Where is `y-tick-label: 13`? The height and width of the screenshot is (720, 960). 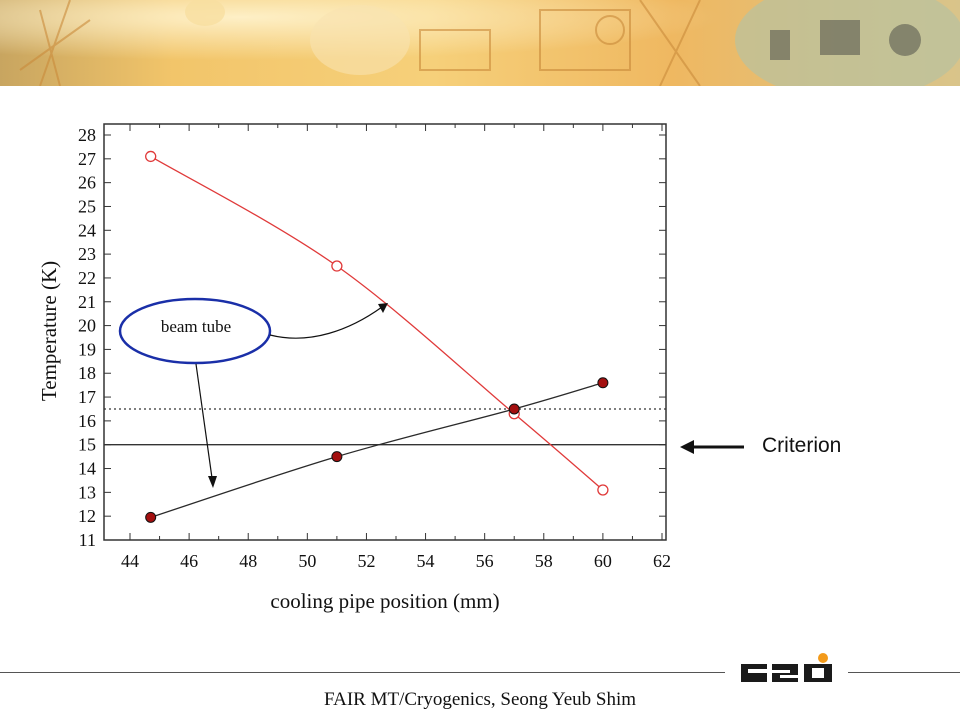 y-tick-label: 13 is located at coordinates (87, 492).